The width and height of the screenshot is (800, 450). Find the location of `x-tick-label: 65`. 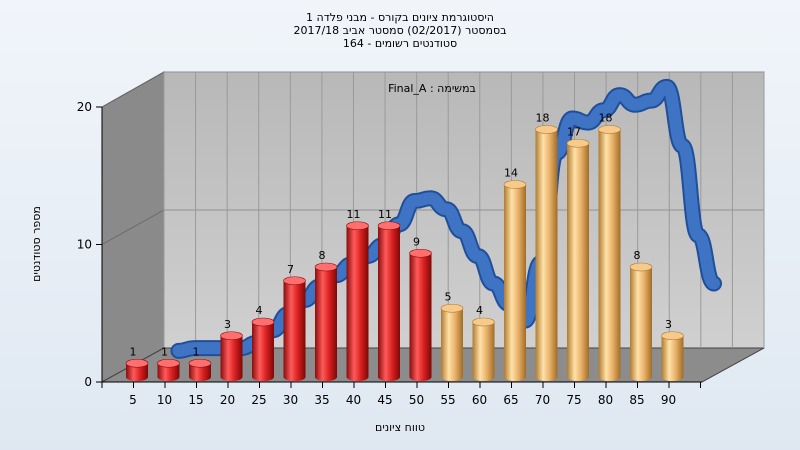

x-tick-label: 65 is located at coordinates (510, 400).